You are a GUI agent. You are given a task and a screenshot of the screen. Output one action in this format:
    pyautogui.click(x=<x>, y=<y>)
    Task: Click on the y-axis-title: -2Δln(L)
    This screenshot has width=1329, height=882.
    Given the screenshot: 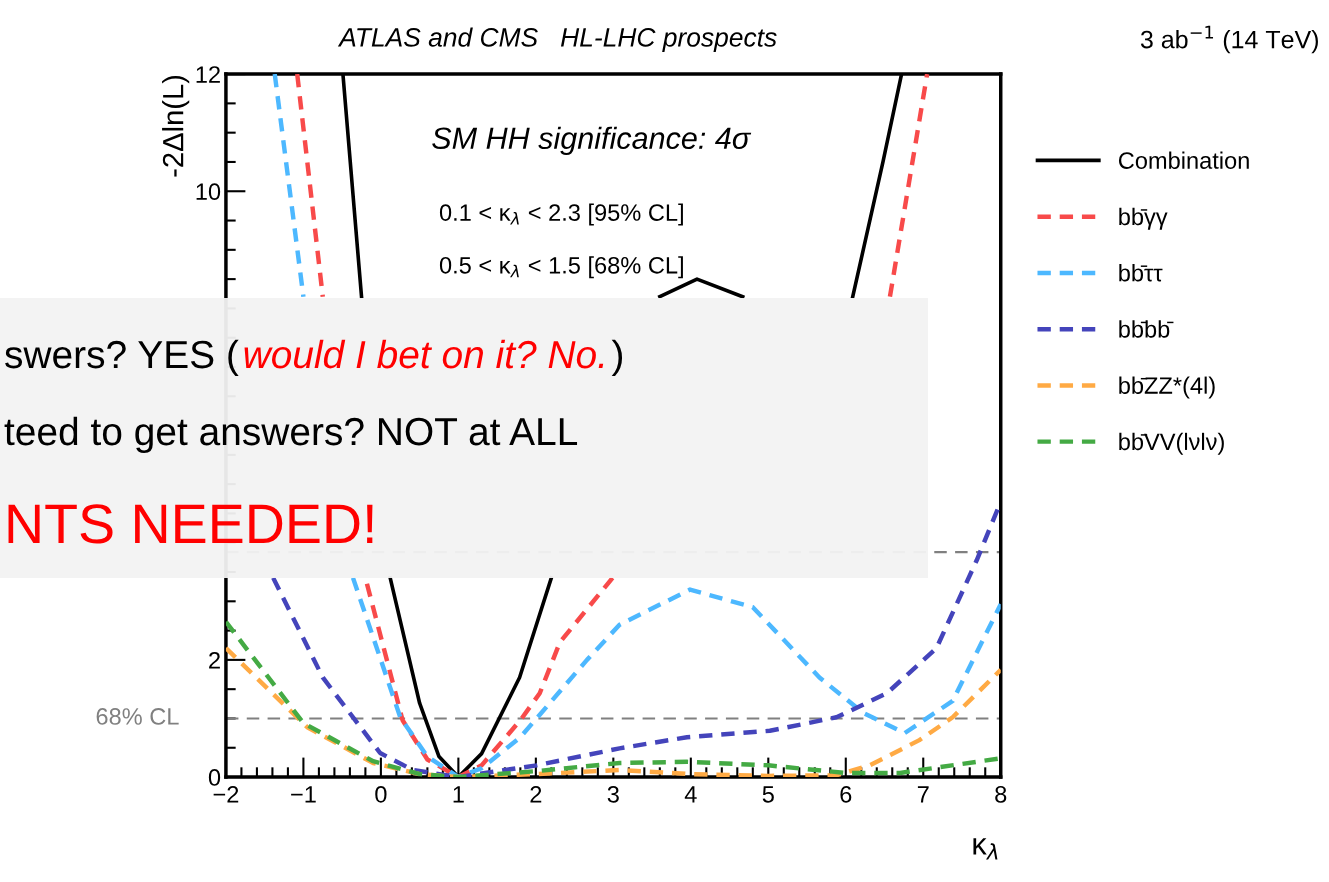 What is the action you would take?
    pyautogui.click(x=176, y=126)
    